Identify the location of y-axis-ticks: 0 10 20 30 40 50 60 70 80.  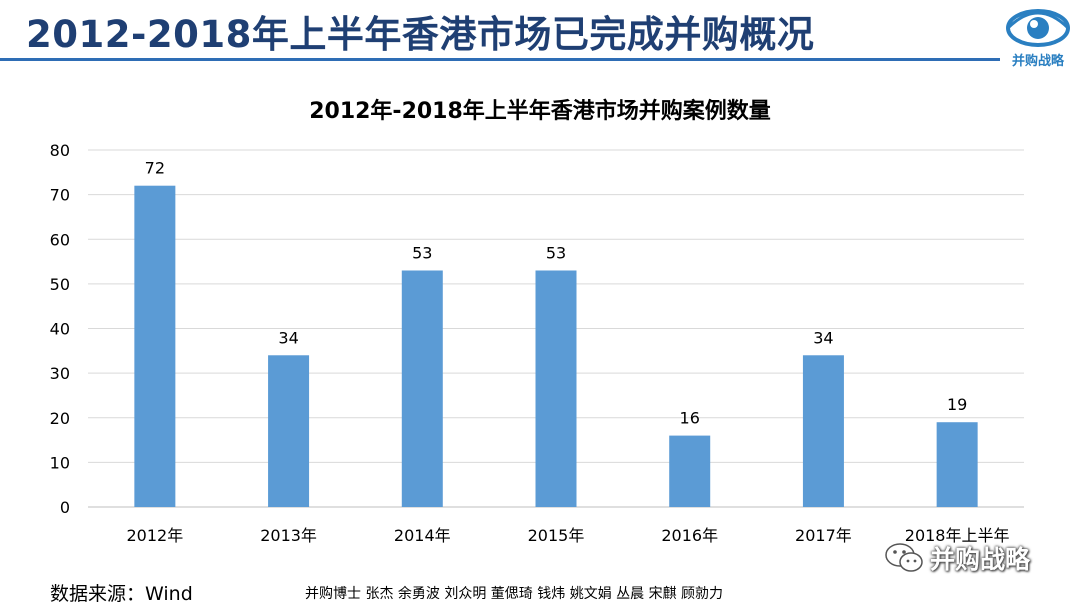
(60, 329).